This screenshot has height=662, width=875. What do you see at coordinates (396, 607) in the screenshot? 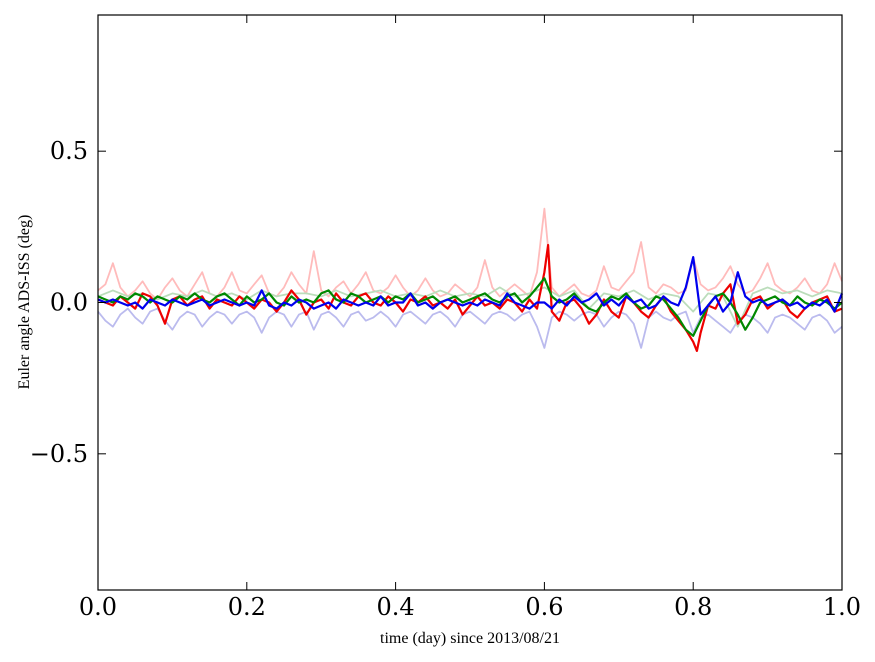
I see `x-tick-label: 0.4` at bounding box center [396, 607].